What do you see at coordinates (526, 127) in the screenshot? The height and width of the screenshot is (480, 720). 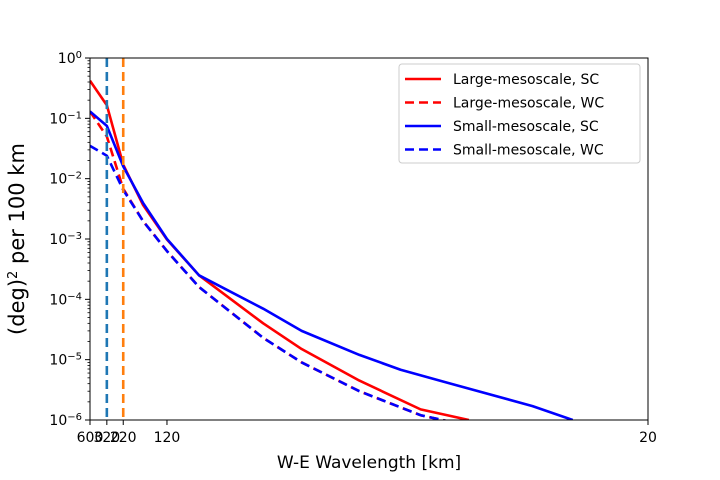 I see `legend-label-small-mesoscale-sc: Small-mesoscale, SC` at bounding box center [526, 127].